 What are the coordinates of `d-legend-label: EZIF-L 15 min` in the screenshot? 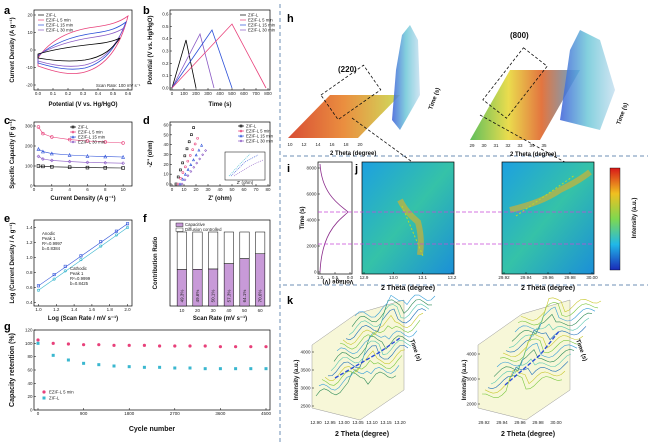 It's located at (260, 136).